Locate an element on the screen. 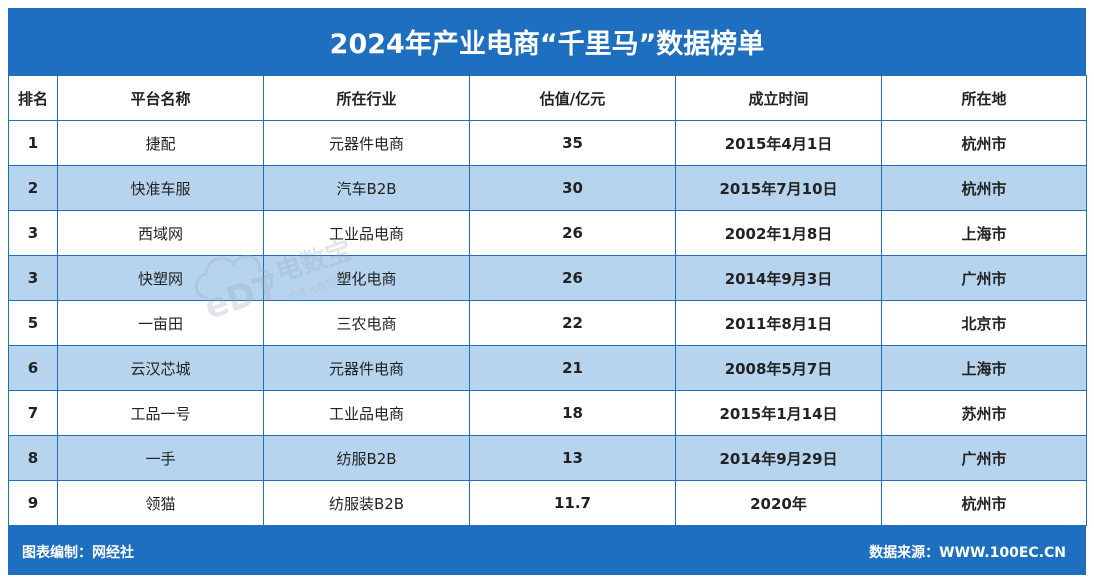 The height and width of the screenshot is (583, 1094). table-row: 3 快塑网 塑化电商 26 2014年9月3日 广州市 is located at coordinates (547, 278).